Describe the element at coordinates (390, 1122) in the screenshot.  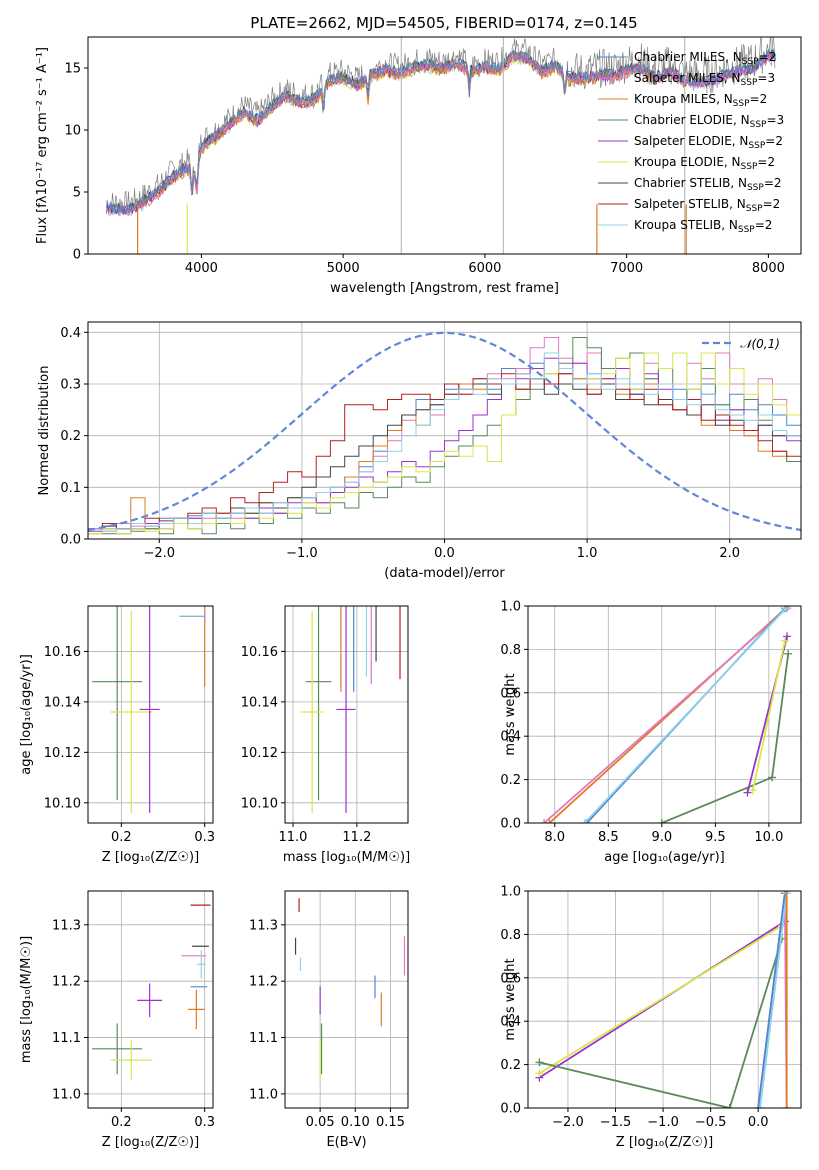
I see `x-tick-label: 0.15` at that location.